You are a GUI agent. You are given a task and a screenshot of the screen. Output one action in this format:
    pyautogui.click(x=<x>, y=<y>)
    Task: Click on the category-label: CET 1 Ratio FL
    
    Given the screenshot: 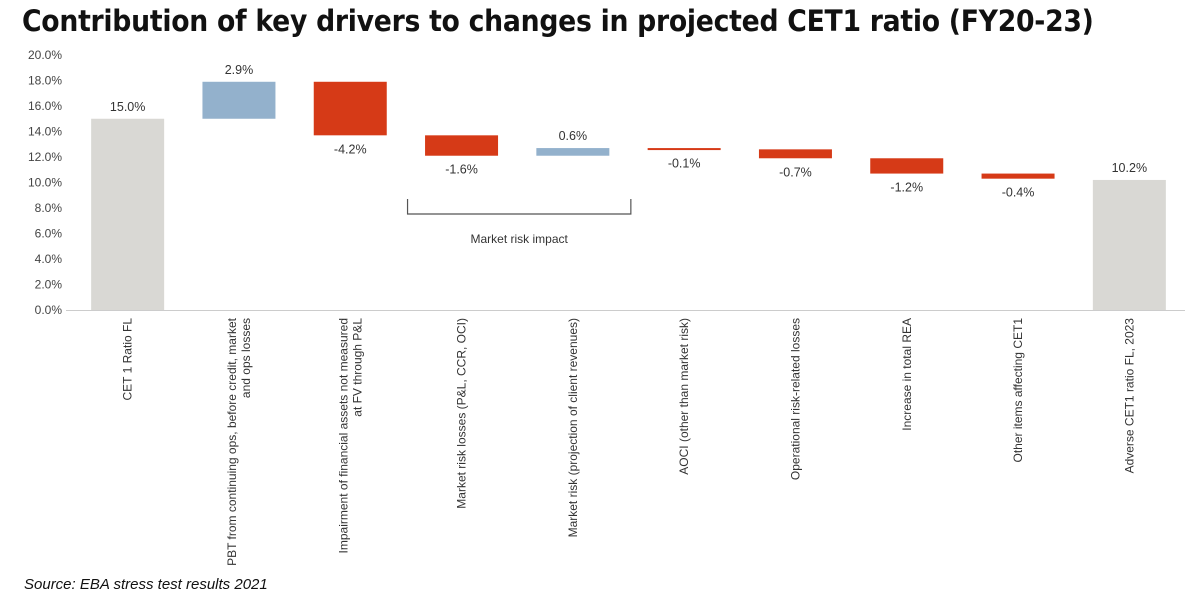 What is the action you would take?
    pyautogui.click(x=128, y=359)
    